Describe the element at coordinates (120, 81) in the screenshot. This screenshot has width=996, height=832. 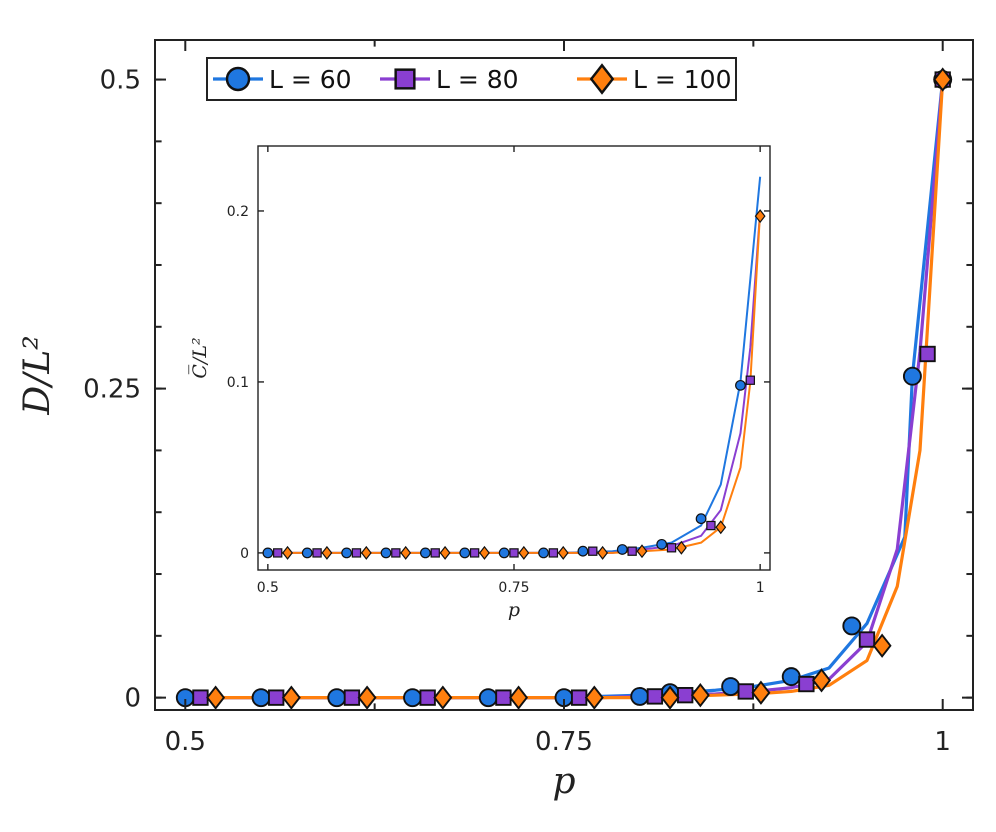
I see `main-ytick-label: 0.5` at that location.